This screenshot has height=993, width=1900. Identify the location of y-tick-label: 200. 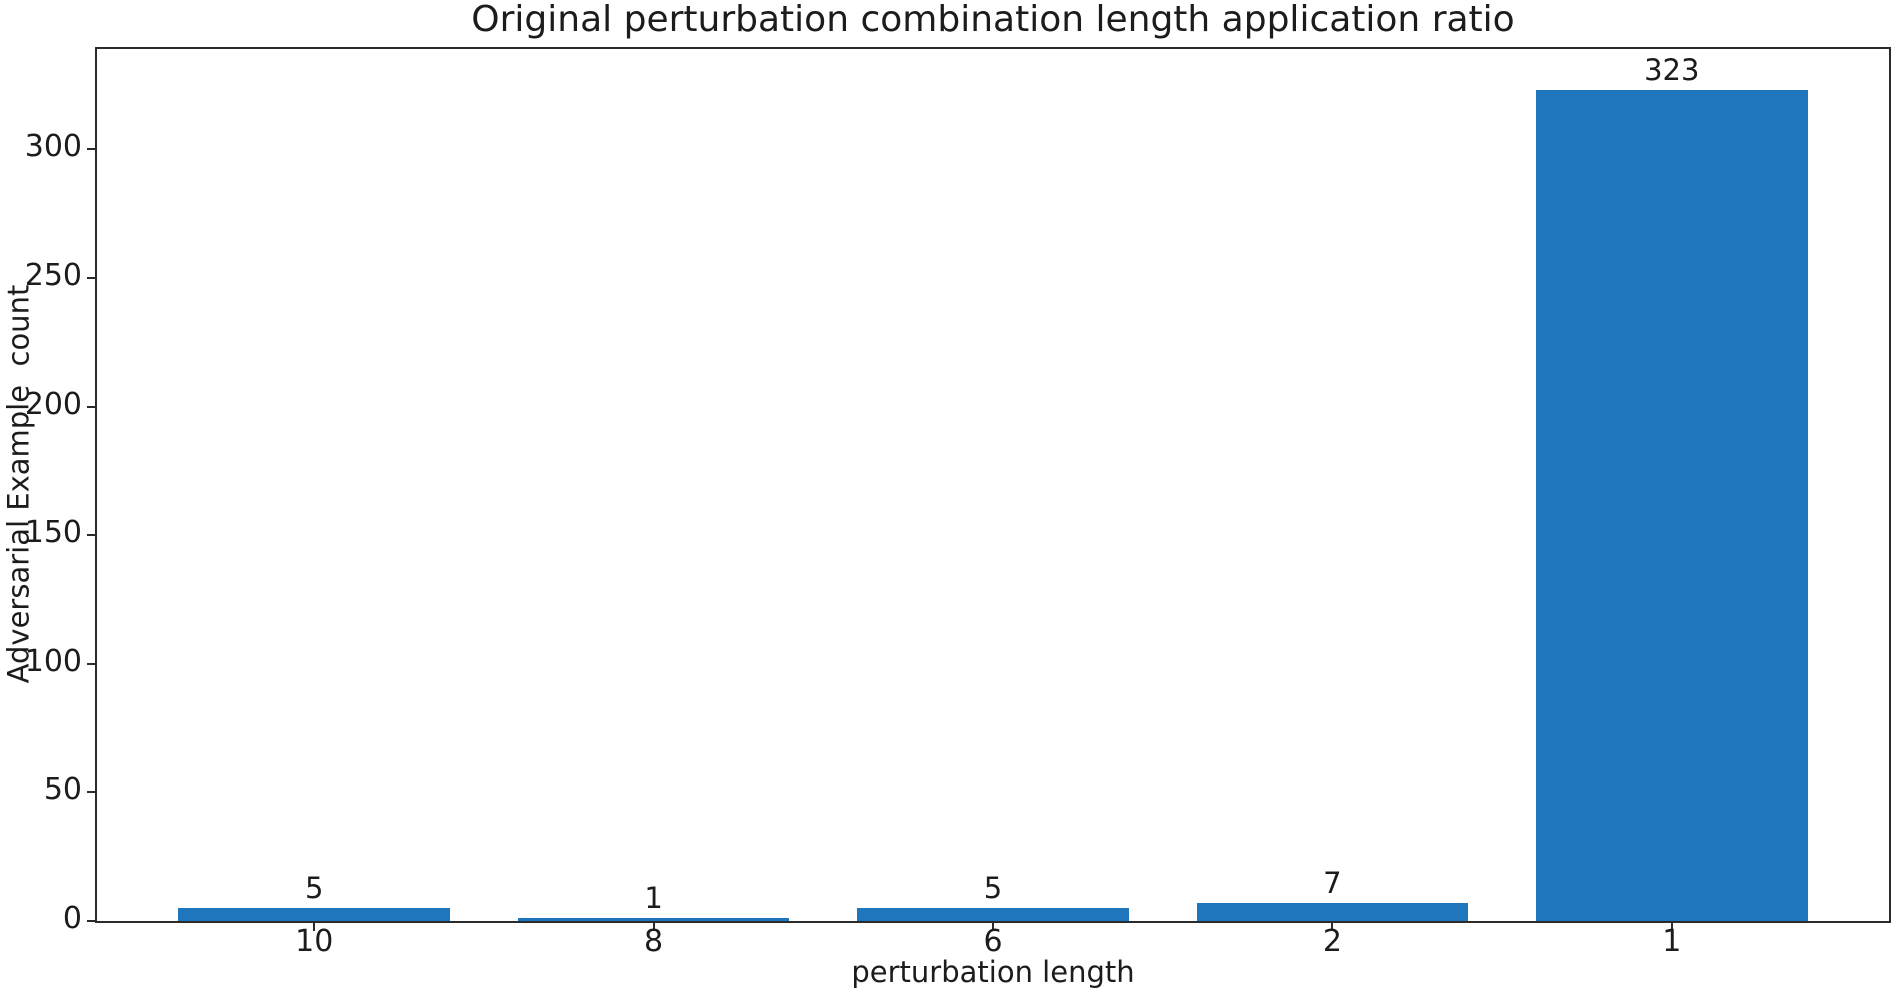
(53, 404).